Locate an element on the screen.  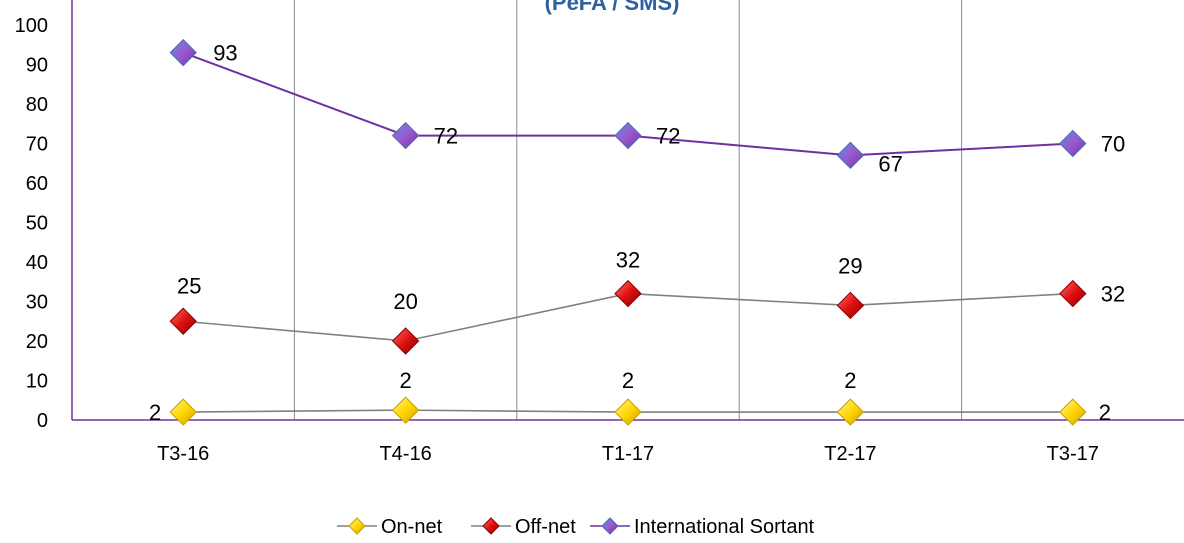
x-tick-label-T3-17: T3-17 is located at coordinates (1073, 454).